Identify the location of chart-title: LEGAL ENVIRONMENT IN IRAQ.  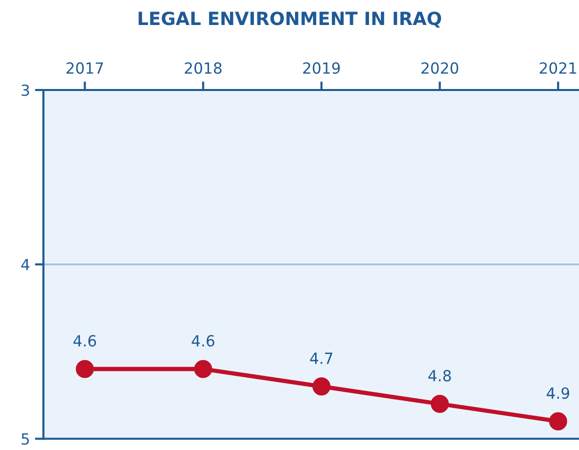
(290, 20).